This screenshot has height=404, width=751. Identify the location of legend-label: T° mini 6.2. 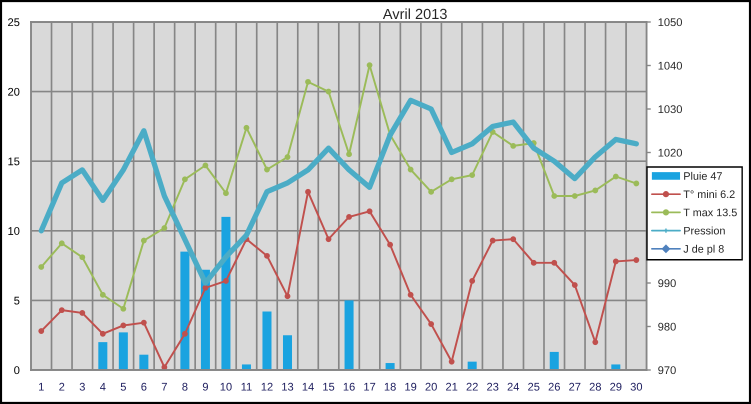
(709, 194).